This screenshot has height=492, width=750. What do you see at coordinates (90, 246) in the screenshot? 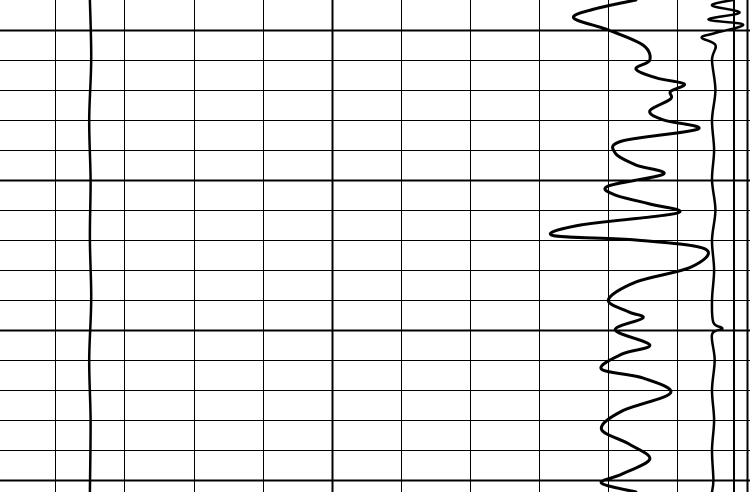
I see `log-curve-left` at bounding box center [90, 246].